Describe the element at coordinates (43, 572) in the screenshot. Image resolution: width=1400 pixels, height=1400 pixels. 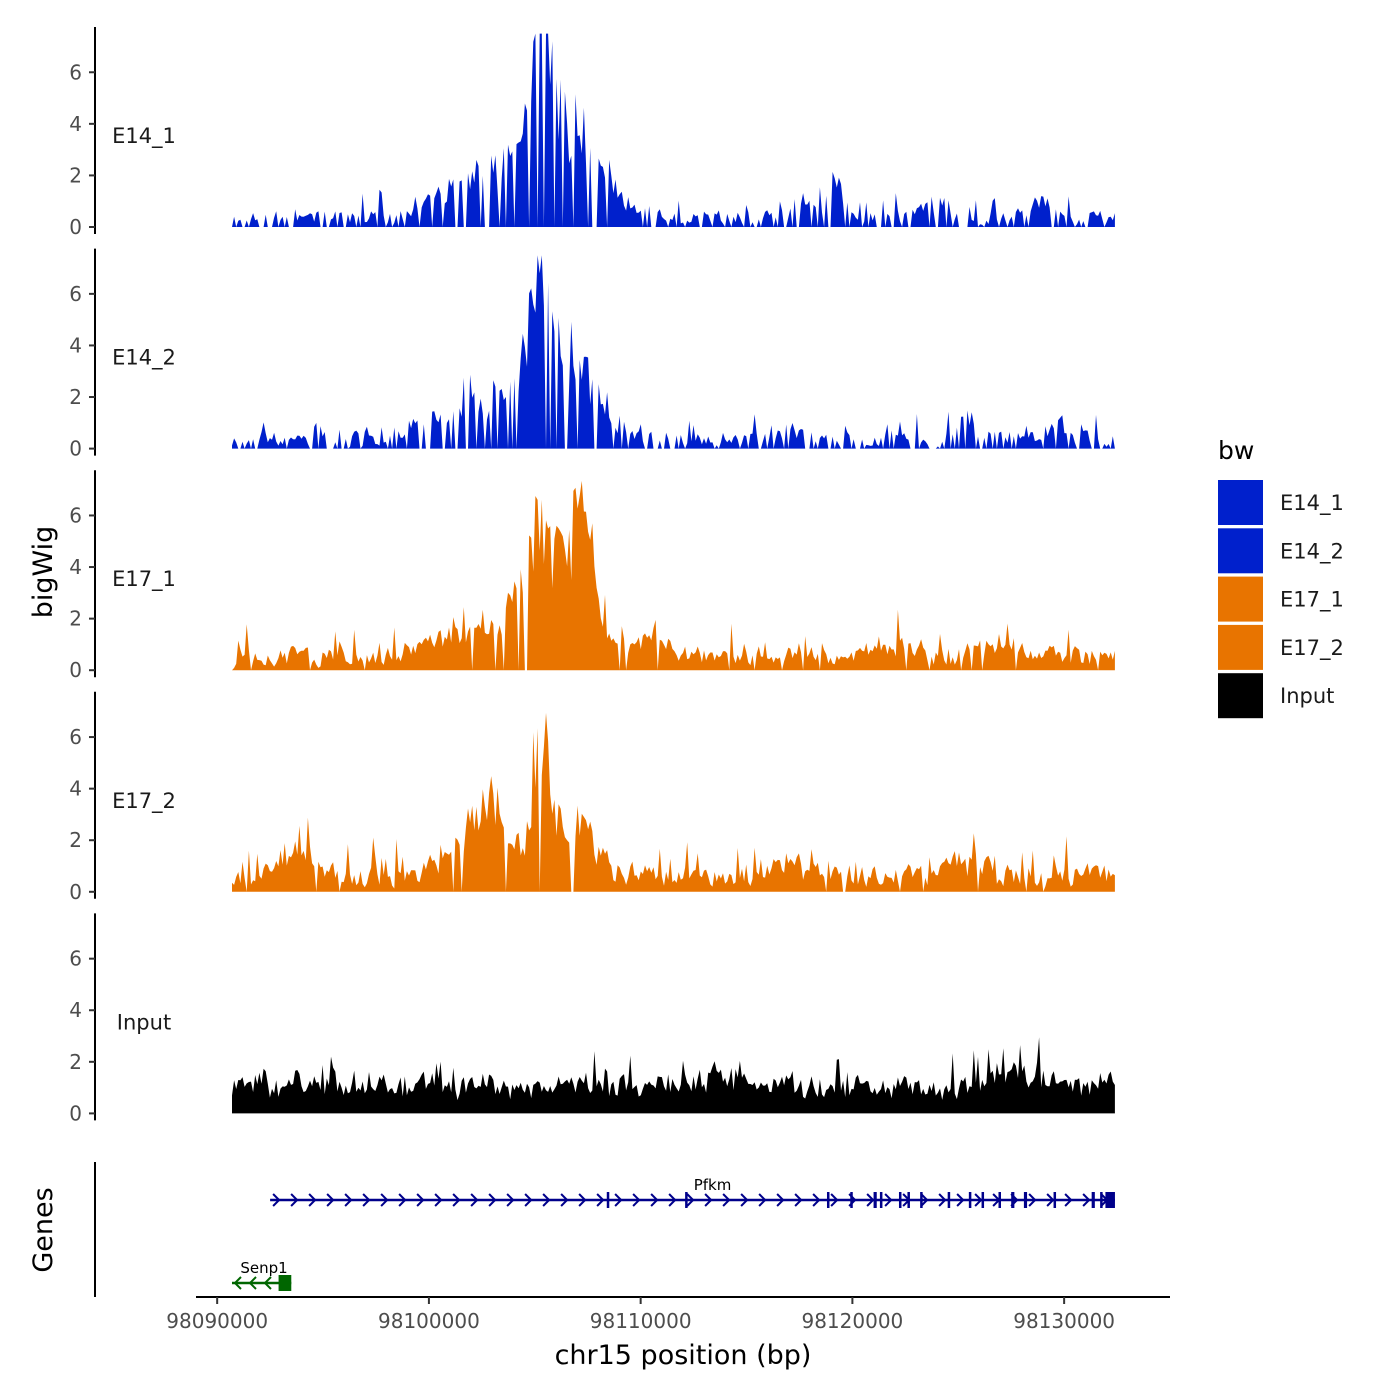
I see `y-axis-title: bigWig` at that location.